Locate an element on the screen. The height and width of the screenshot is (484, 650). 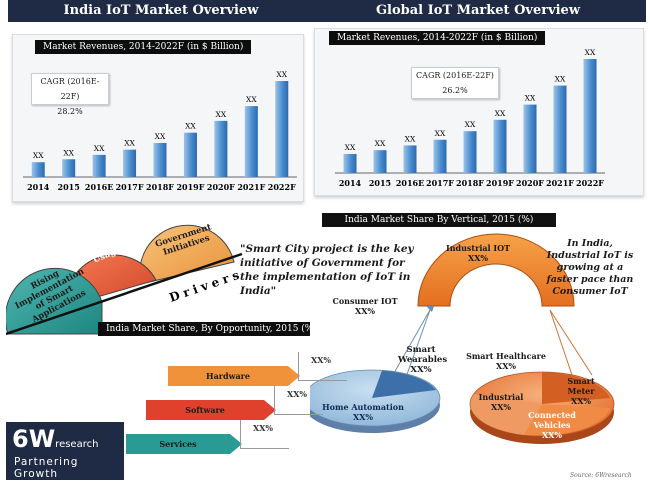
logo-tagline: Partnering Growth is located at coordinates (46, 468).